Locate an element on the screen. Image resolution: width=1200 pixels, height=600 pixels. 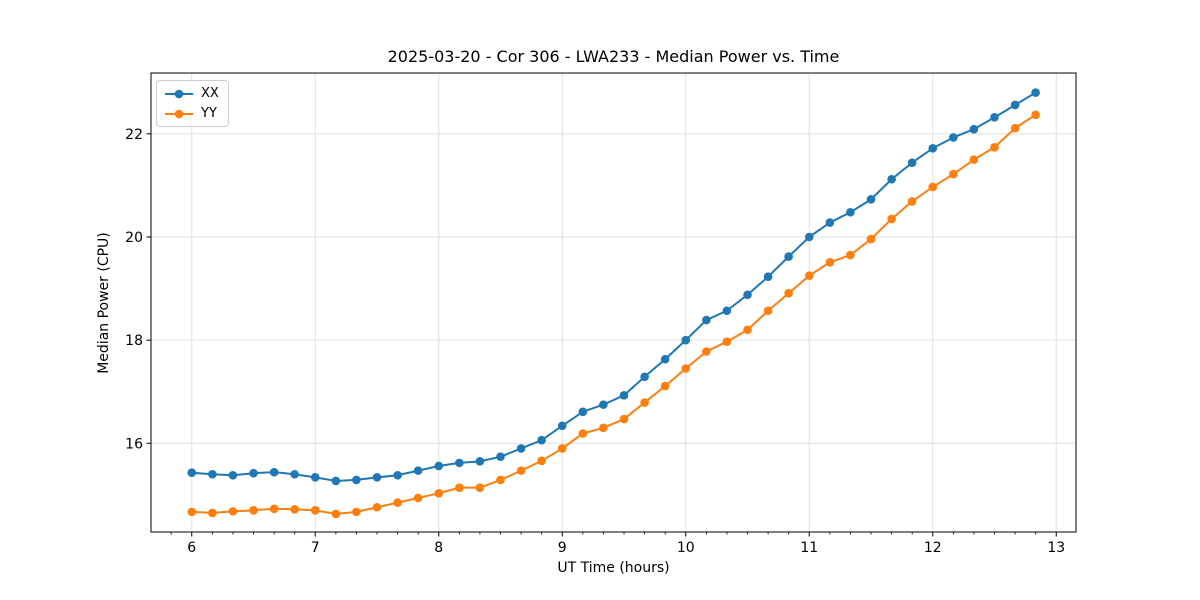
x-tick-label: 7 is located at coordinates (315, 548).